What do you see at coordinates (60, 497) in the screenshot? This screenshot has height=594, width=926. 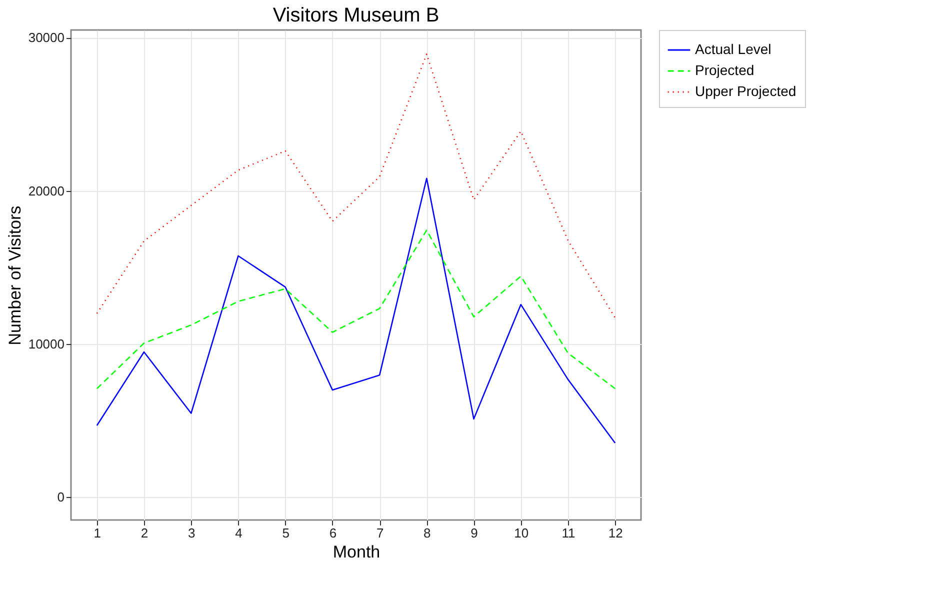 I see `y-tick-label: 0` at bounding box center [60, 497].